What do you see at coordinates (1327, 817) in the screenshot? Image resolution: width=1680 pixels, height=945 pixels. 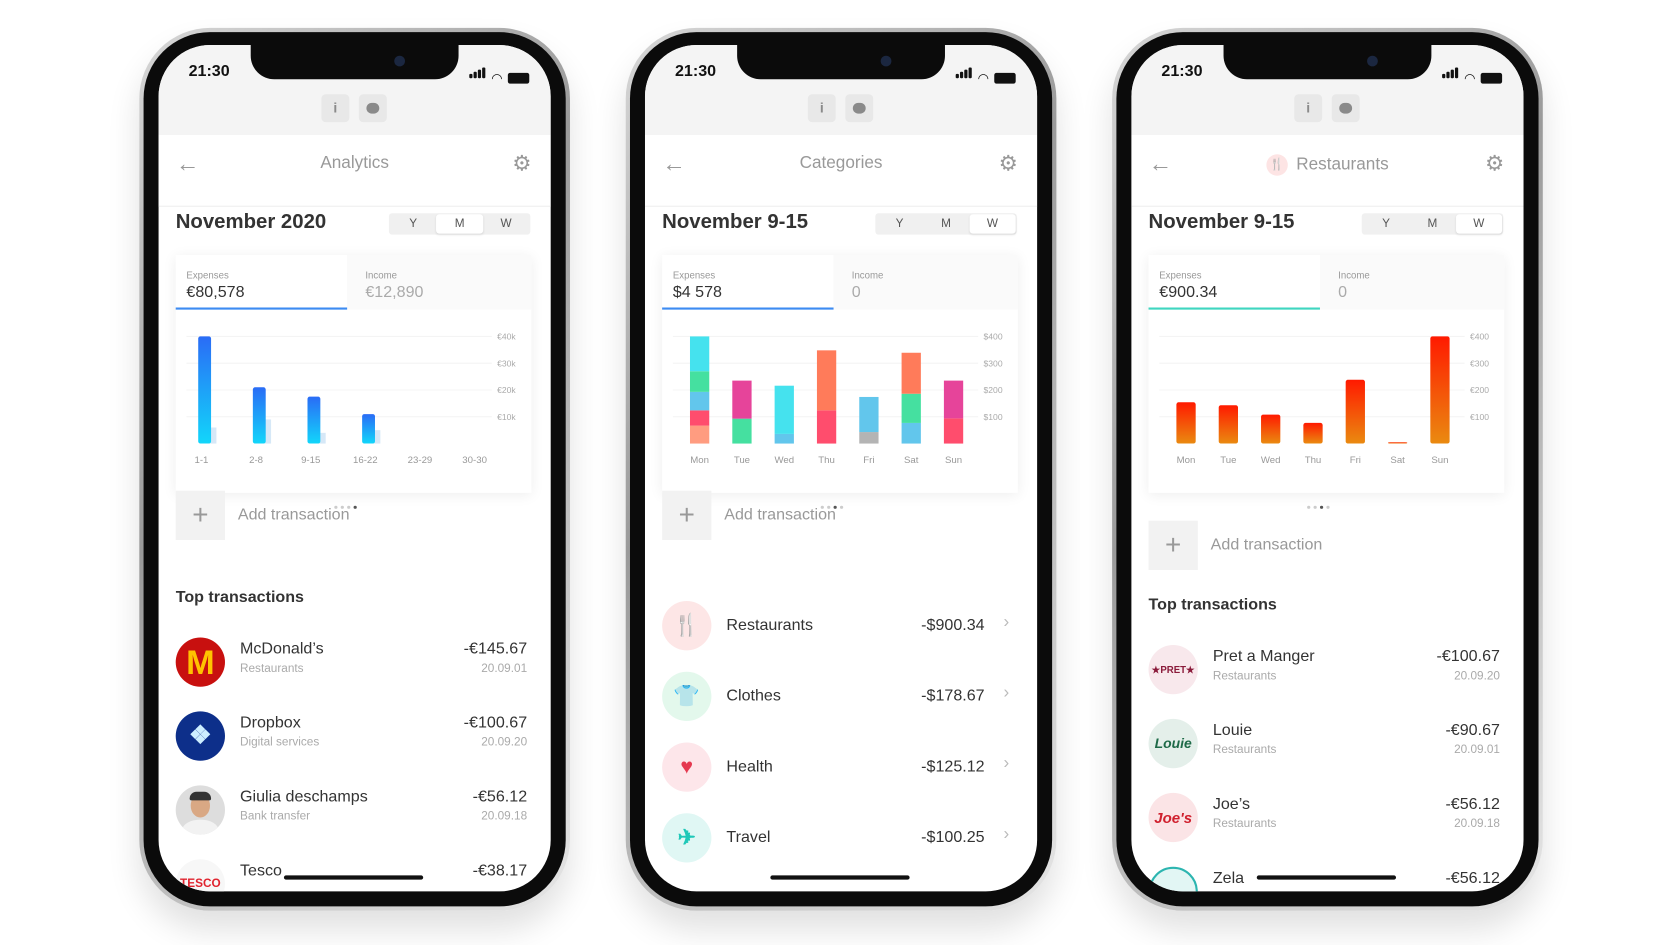 I see `transaction-row: Joe's Joe’s Restaurants -€56.12 20.09.18` at bounding box center [1327, 817].